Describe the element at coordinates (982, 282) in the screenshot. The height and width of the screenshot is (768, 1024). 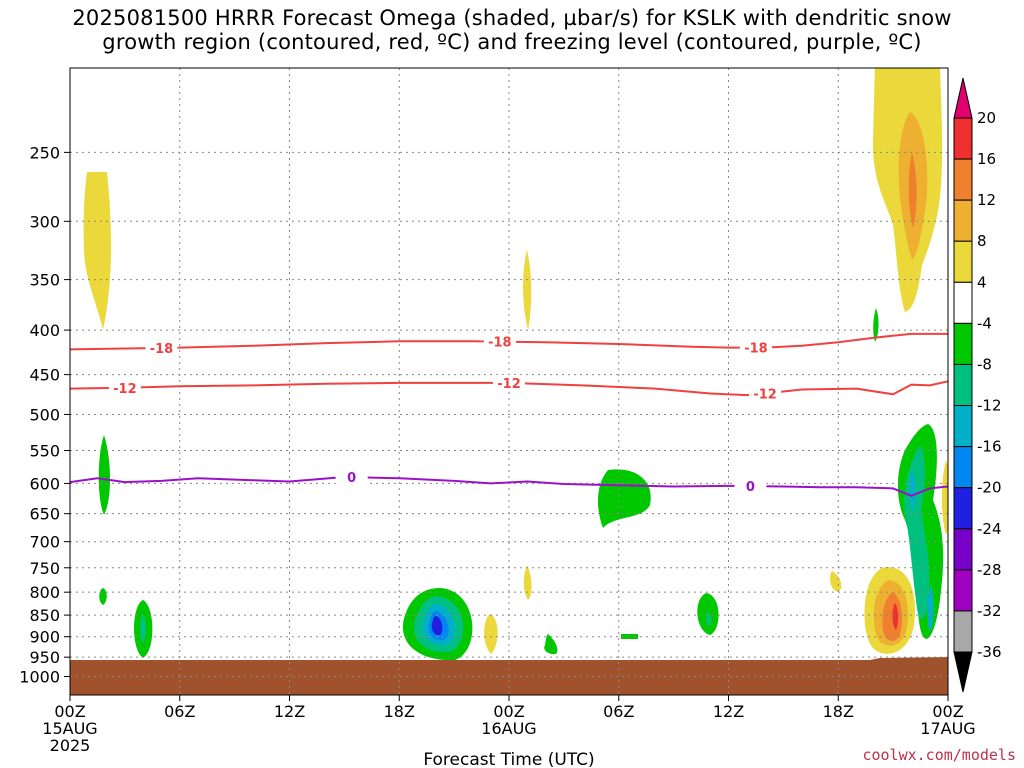
I see `colorbar-label-4: 4` at that location.